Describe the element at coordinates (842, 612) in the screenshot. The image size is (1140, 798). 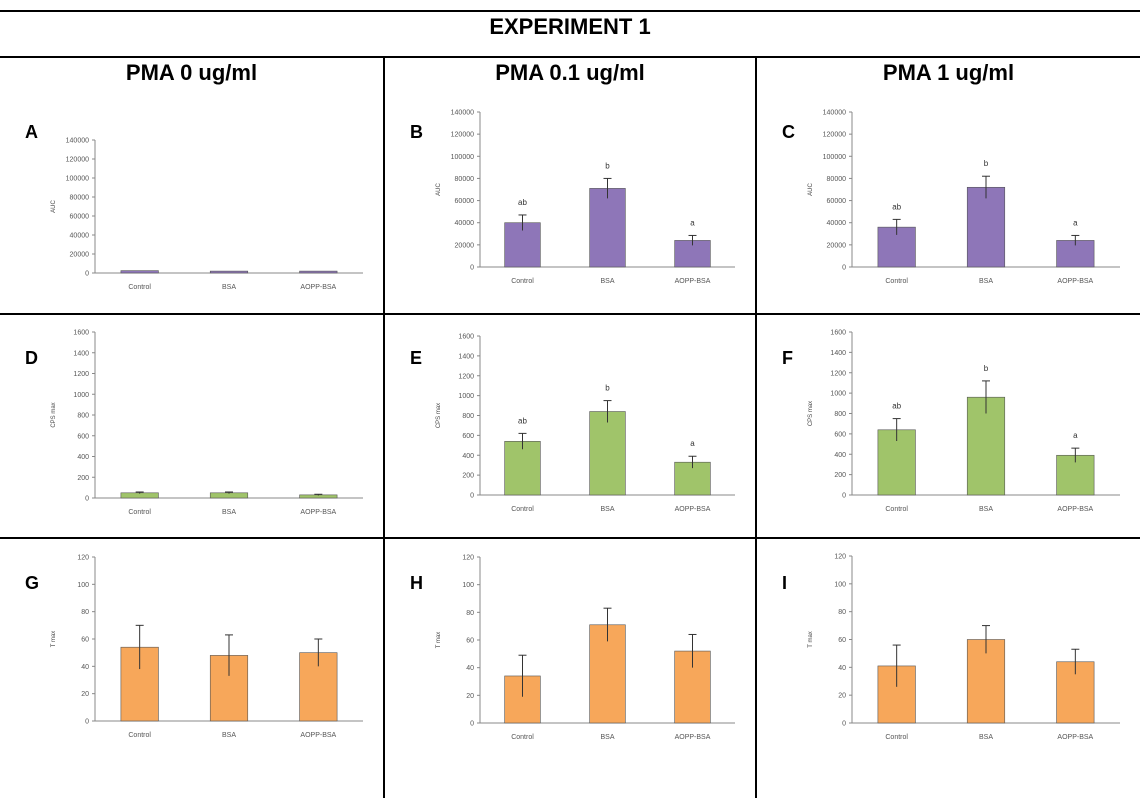
I see `y-tick-label: 80` at that location.